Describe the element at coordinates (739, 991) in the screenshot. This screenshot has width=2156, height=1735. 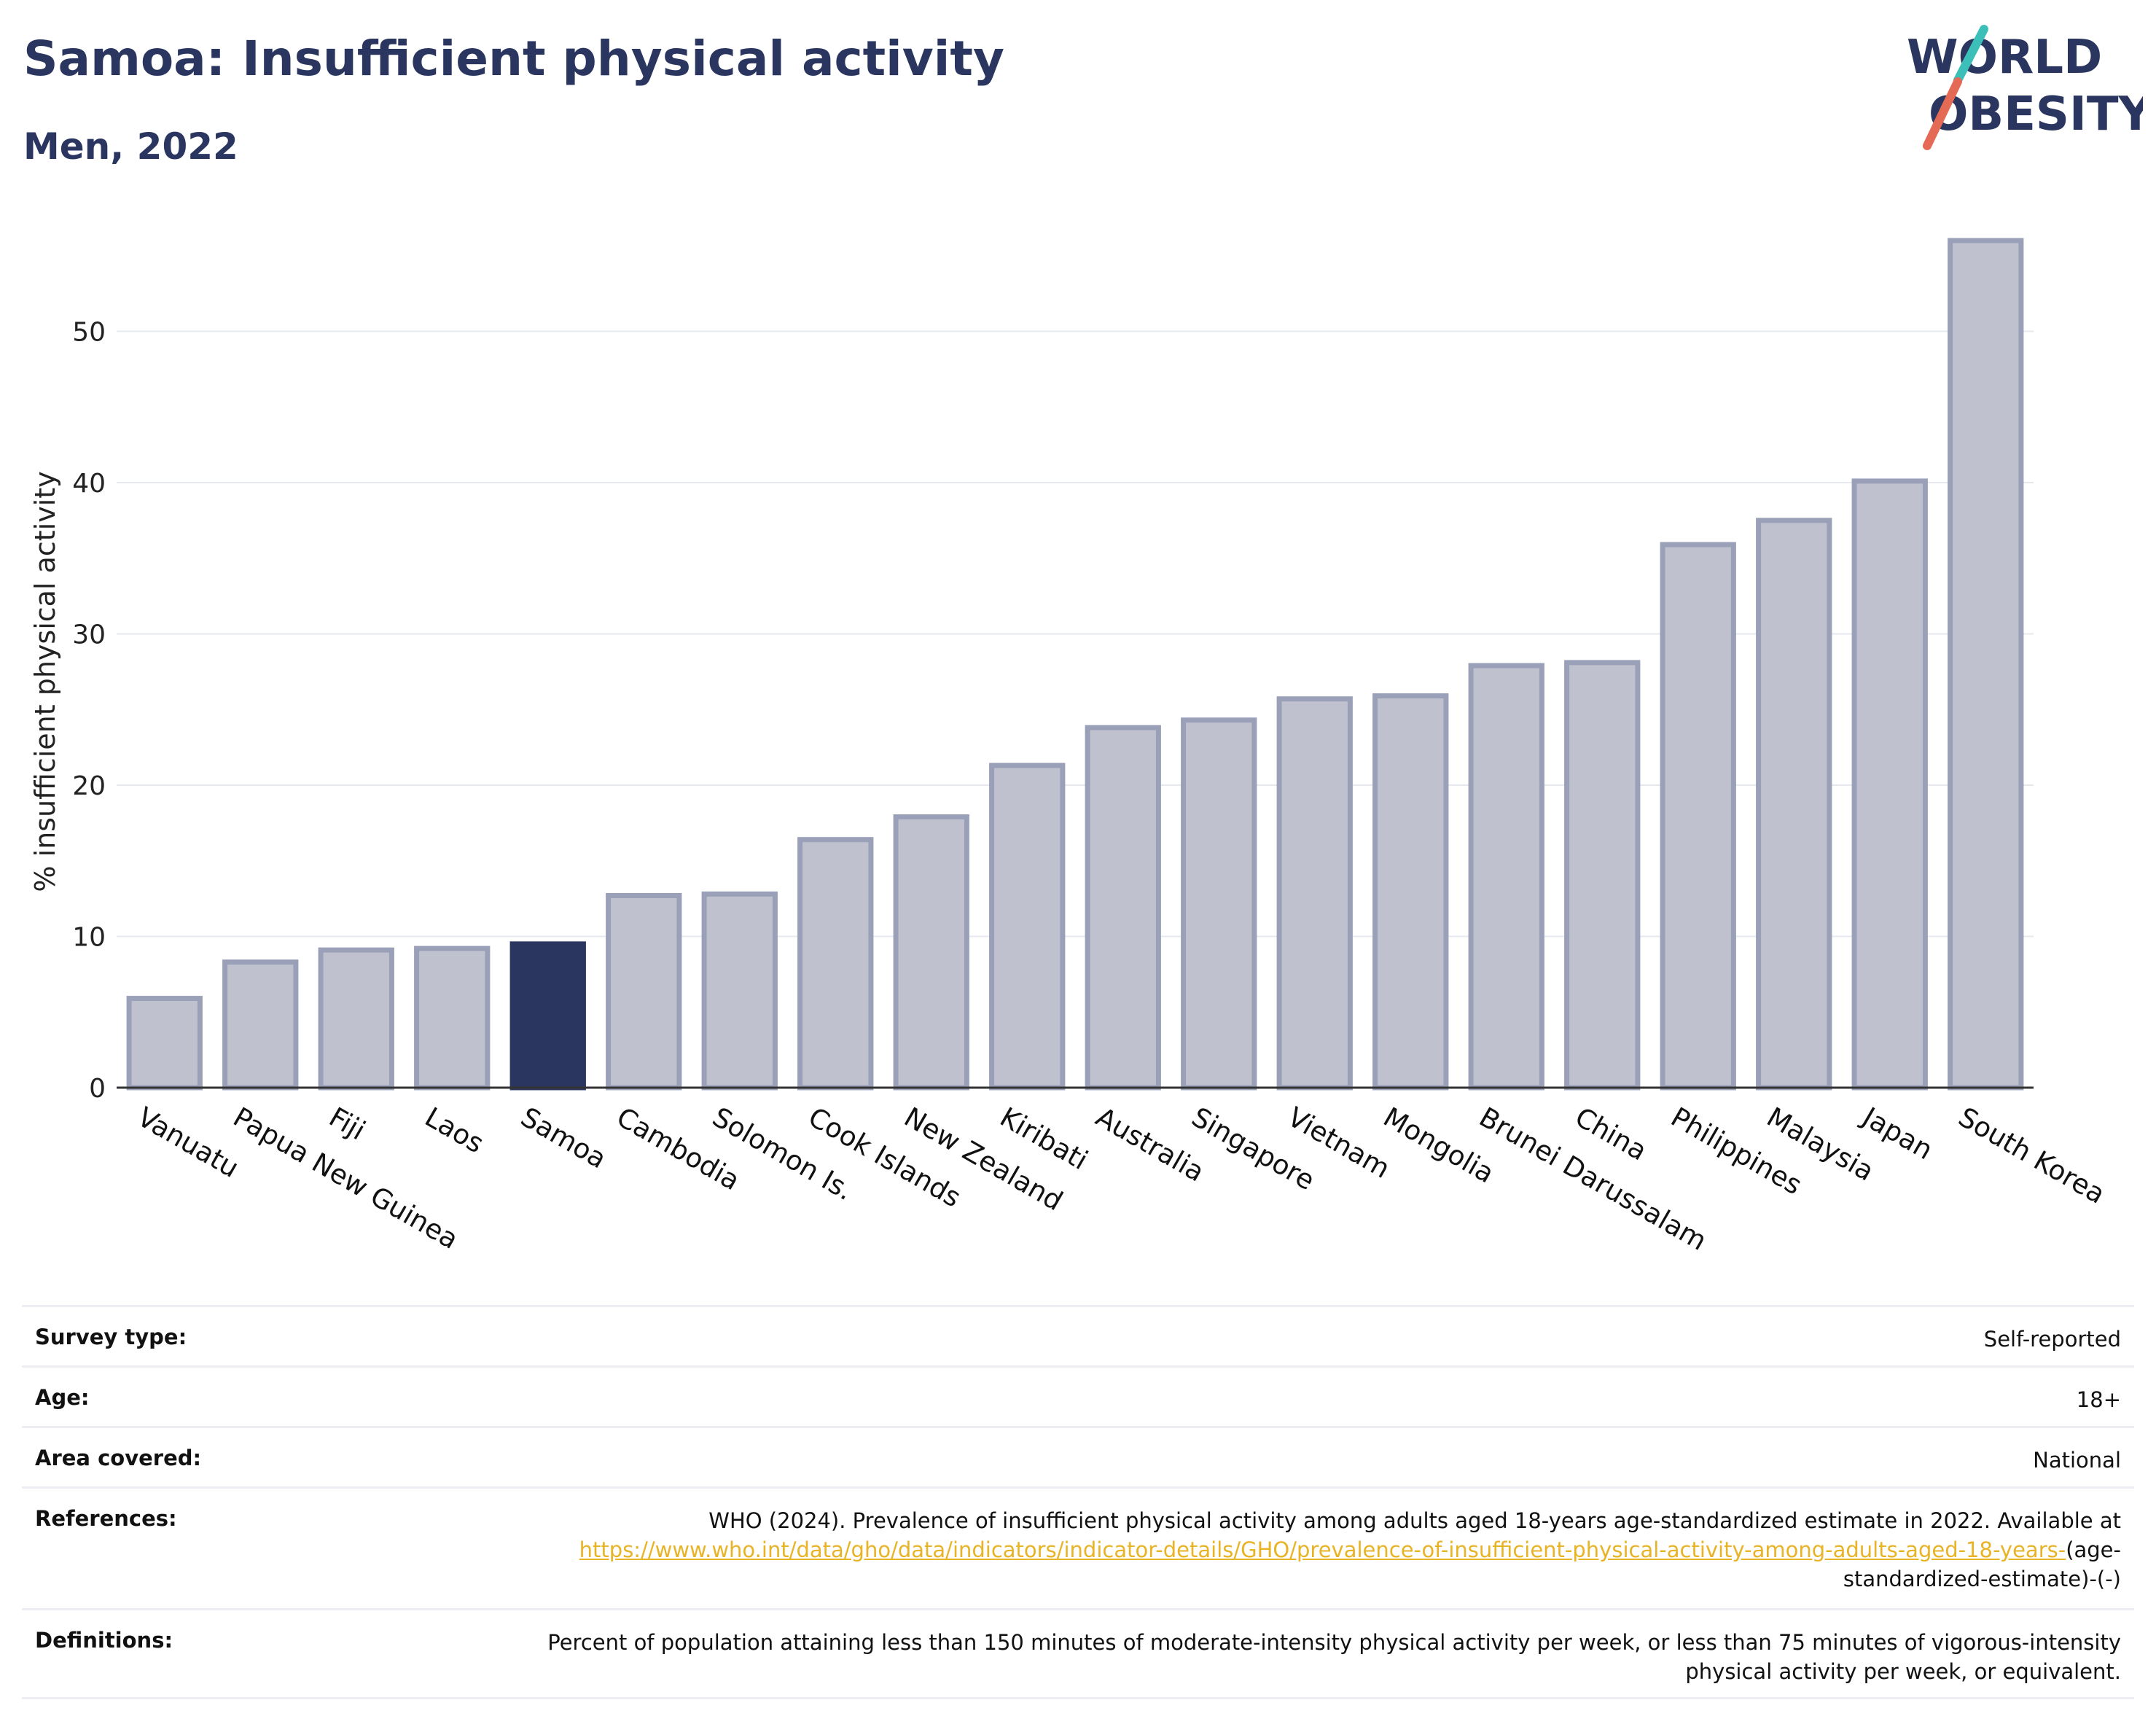
I see `bar-solomon-is-` at that location.